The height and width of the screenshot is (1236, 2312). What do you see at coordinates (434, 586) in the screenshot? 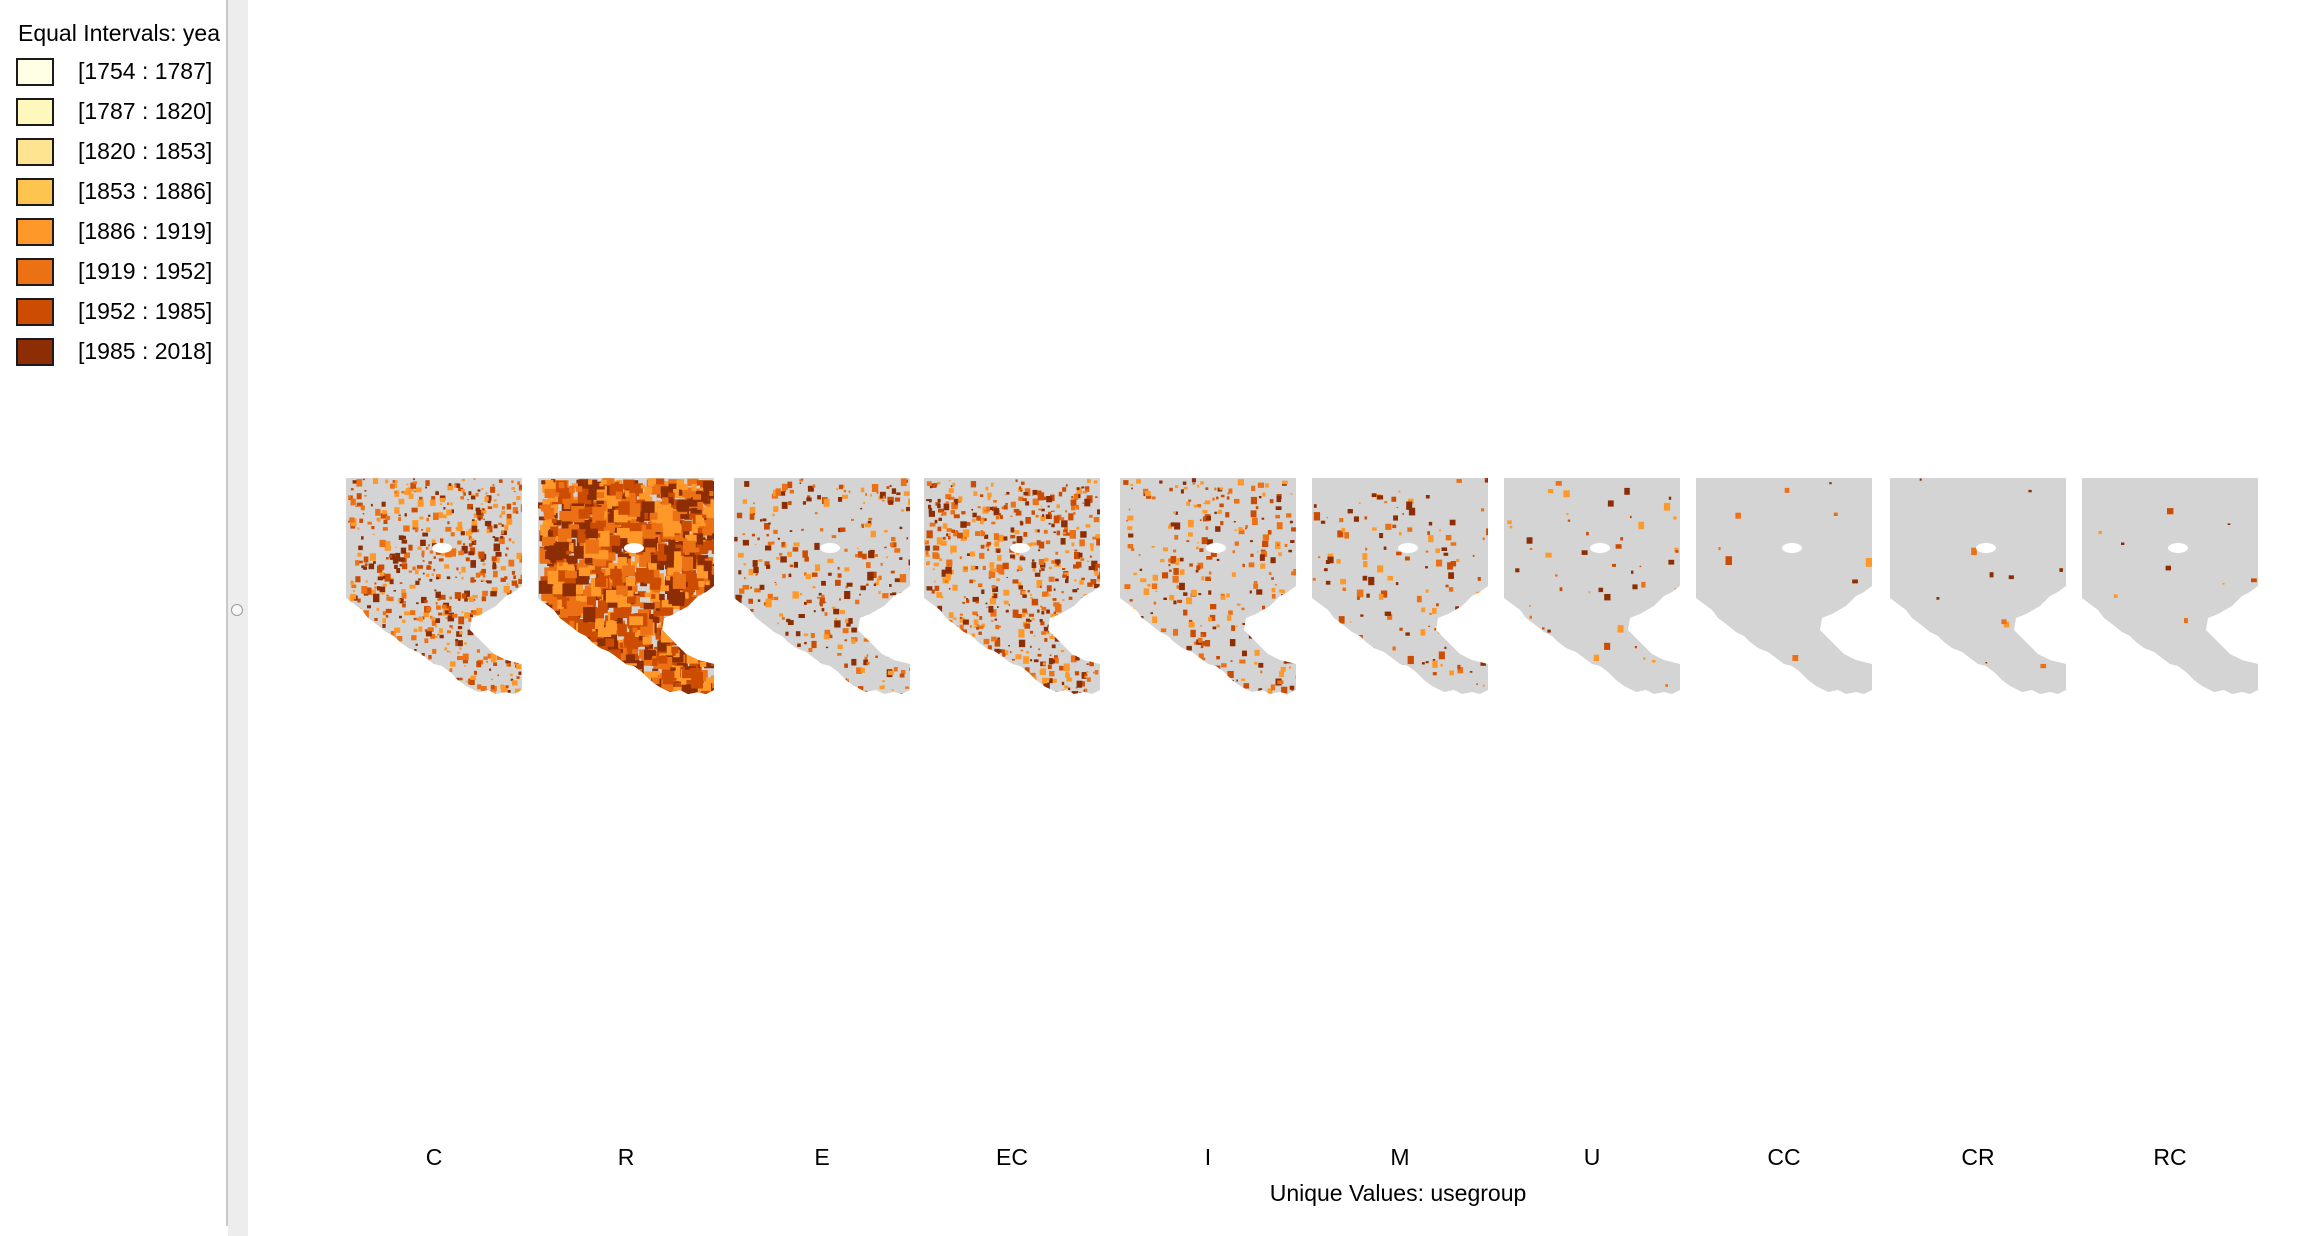
I see `facet-map` at bounding box center [434, 586].